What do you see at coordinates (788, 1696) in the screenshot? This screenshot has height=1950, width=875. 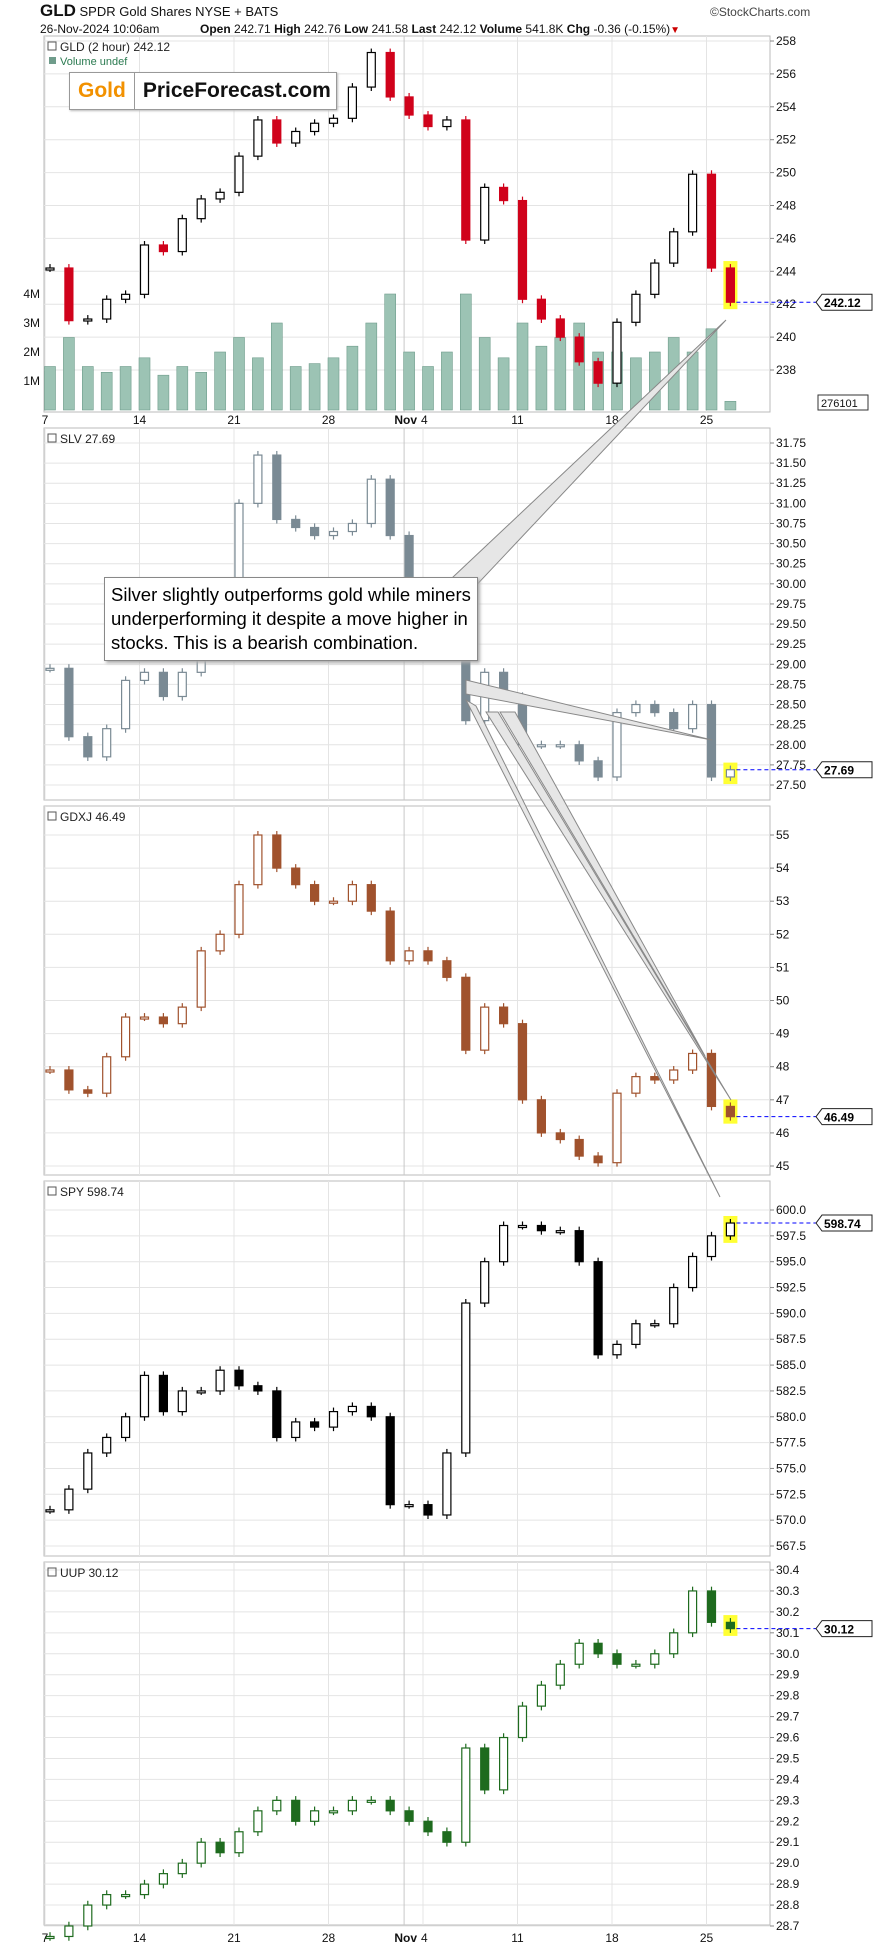 I see `uup-y-tick-label: 29.8` at bounding box center [788, 1696].